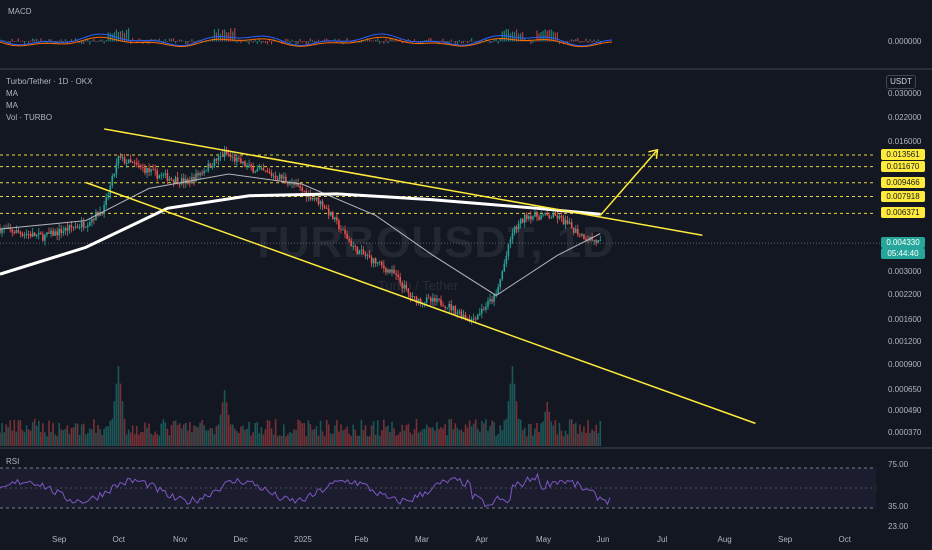 Image resolution: width=932 pixels, height=550 pixels. What do you see at coordinates (466, 35) in the screenshot?
I see `macd-pane: MACD 0.000000` at bounding box center [466, 35].